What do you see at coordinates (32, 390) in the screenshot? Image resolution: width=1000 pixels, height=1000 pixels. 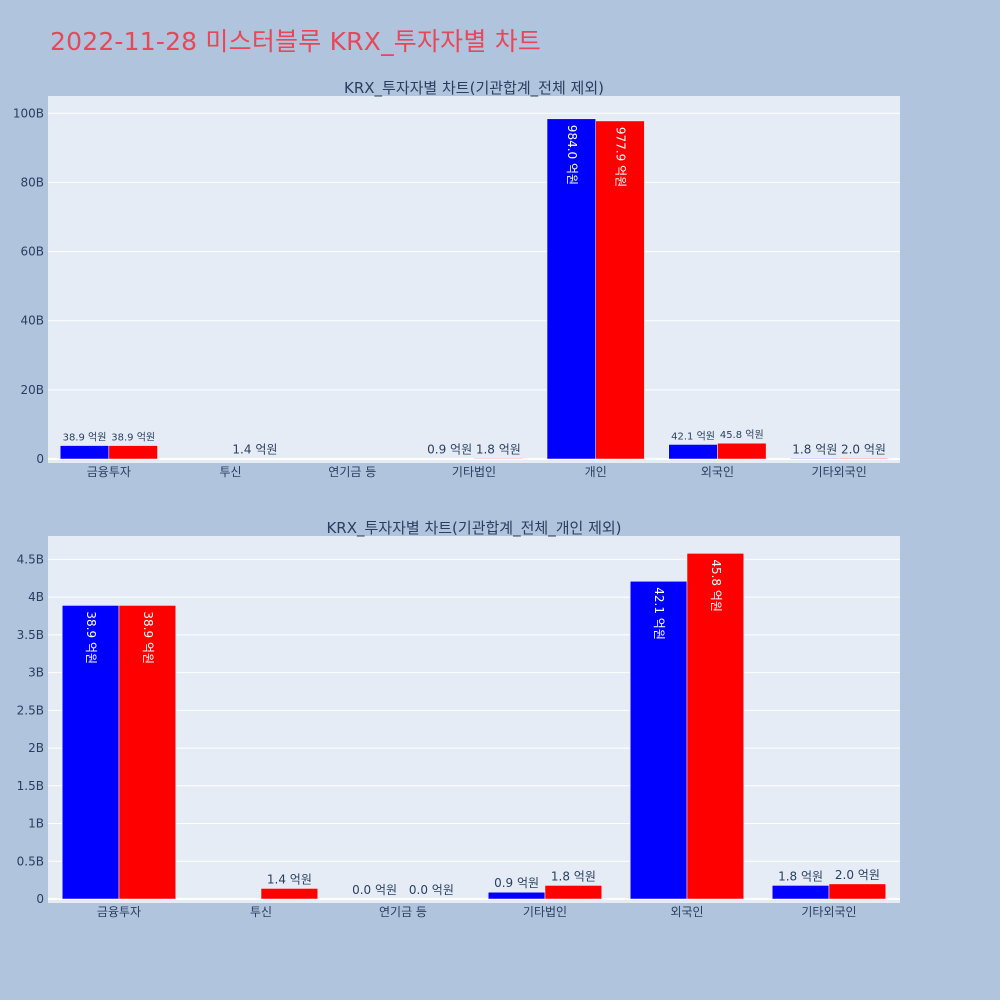 I see `y-tick-label: 20B` at bounding box center [32, 390].